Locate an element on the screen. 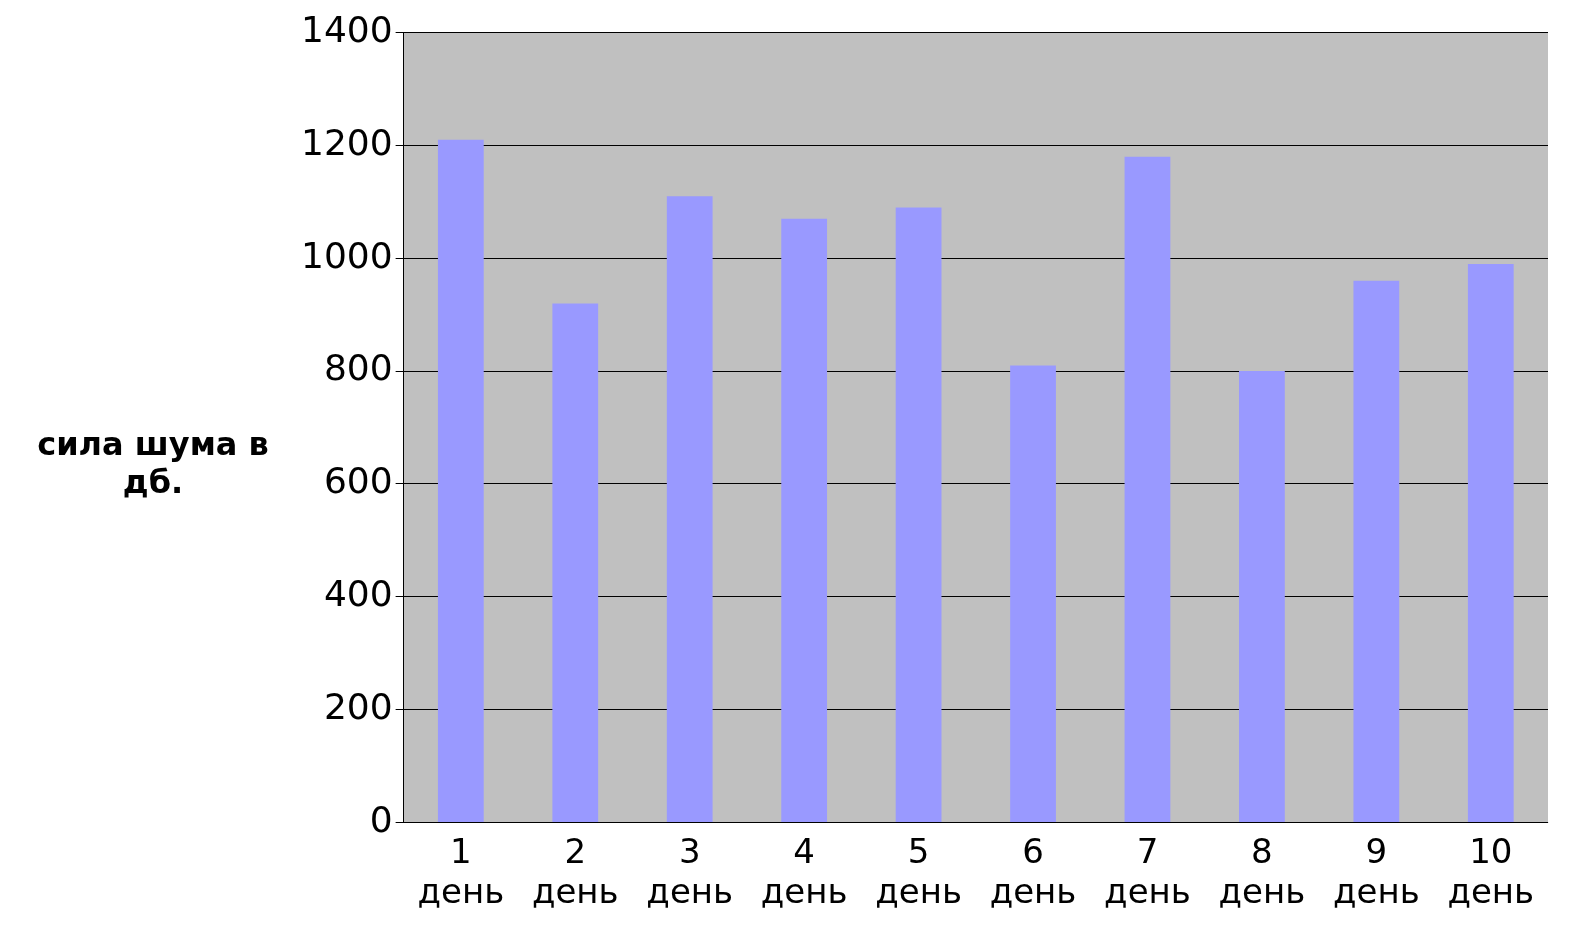 The image size is (1587, 936). y-tick-label: 0 is located at coordinates (381, 819).